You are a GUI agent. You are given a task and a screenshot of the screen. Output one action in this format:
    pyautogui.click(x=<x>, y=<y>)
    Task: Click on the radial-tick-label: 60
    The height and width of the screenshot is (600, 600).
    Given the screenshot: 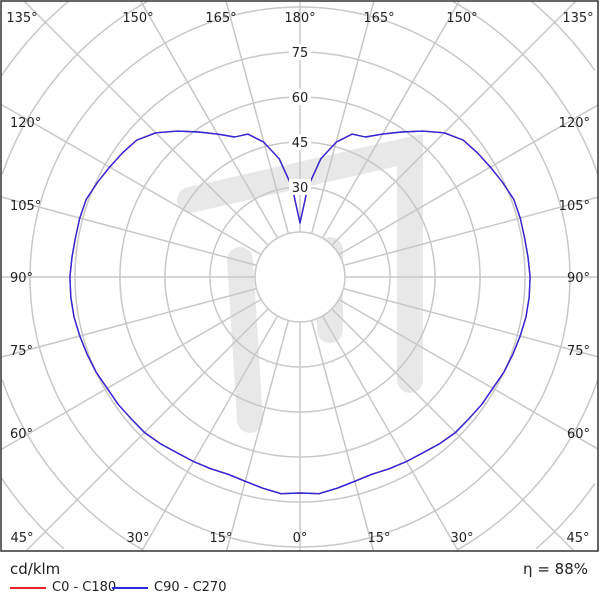 What is the action you would take?
    pyautogui.click(x=300, y=98)
    